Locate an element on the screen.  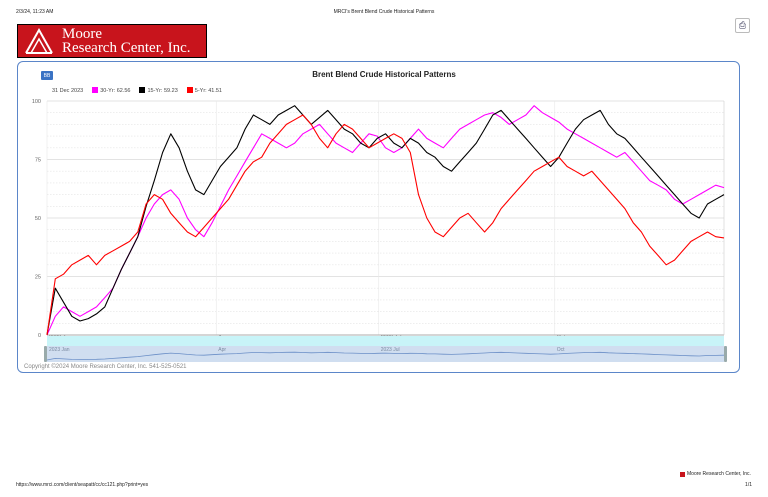
navigator-band is located at coordinates (385, 341).